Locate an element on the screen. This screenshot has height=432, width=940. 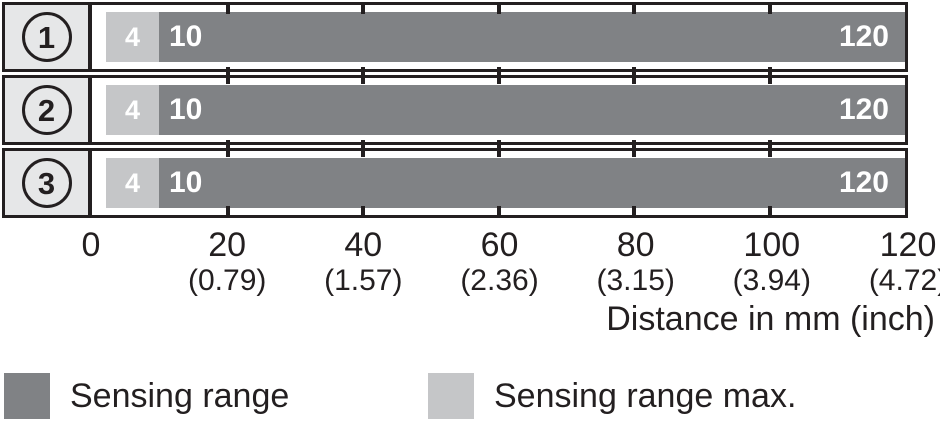
circled-number-2: 2 is located at coordinates (46, 110).